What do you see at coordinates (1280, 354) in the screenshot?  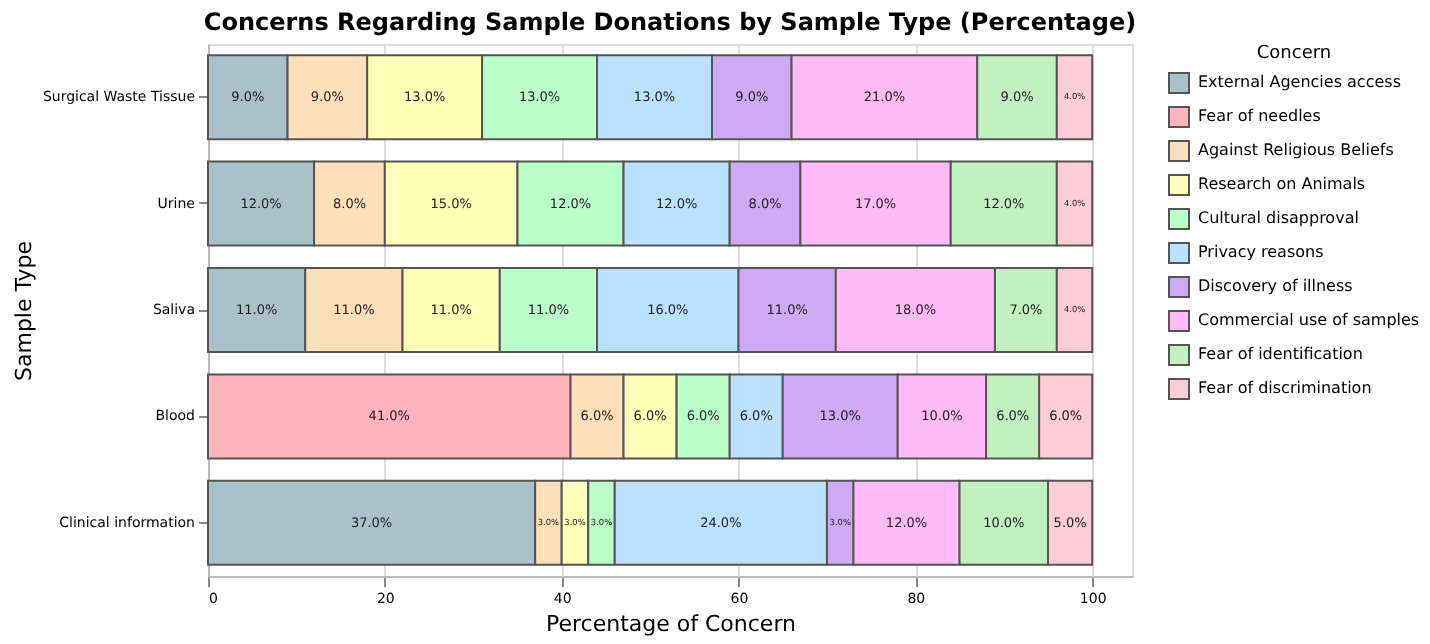 I see `legend-label: Fear of identification` at bounding box center [1280, 354].